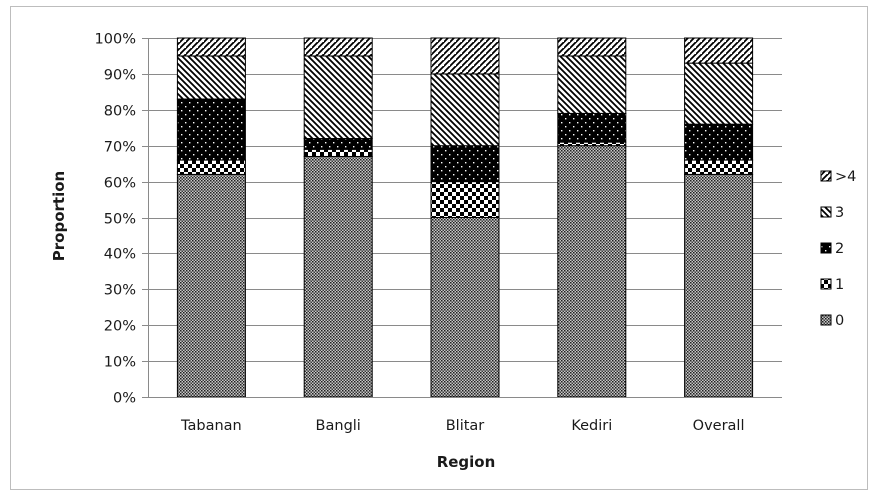  What do you see at coordinates (839, 285) in the screenshot?
I see `legend-label: 1` at bounding box center [839, 285].